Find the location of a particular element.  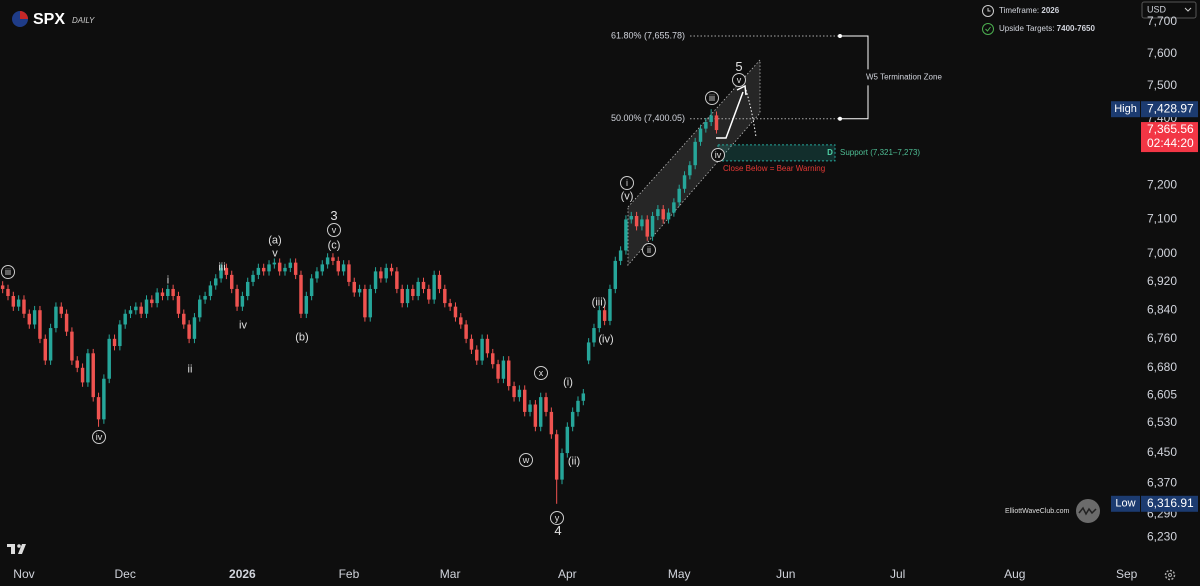

fib-label: 61.80% (7,655.78) is located at coordinates (648, 35).